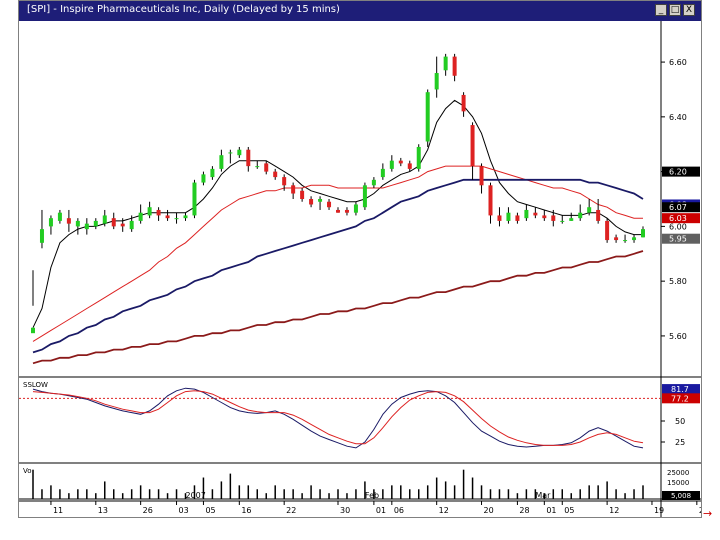 Image resolution: width=720 pixels, height=540 pixels. I want to click on price-tag-label: 6.20, so click(678, 172).